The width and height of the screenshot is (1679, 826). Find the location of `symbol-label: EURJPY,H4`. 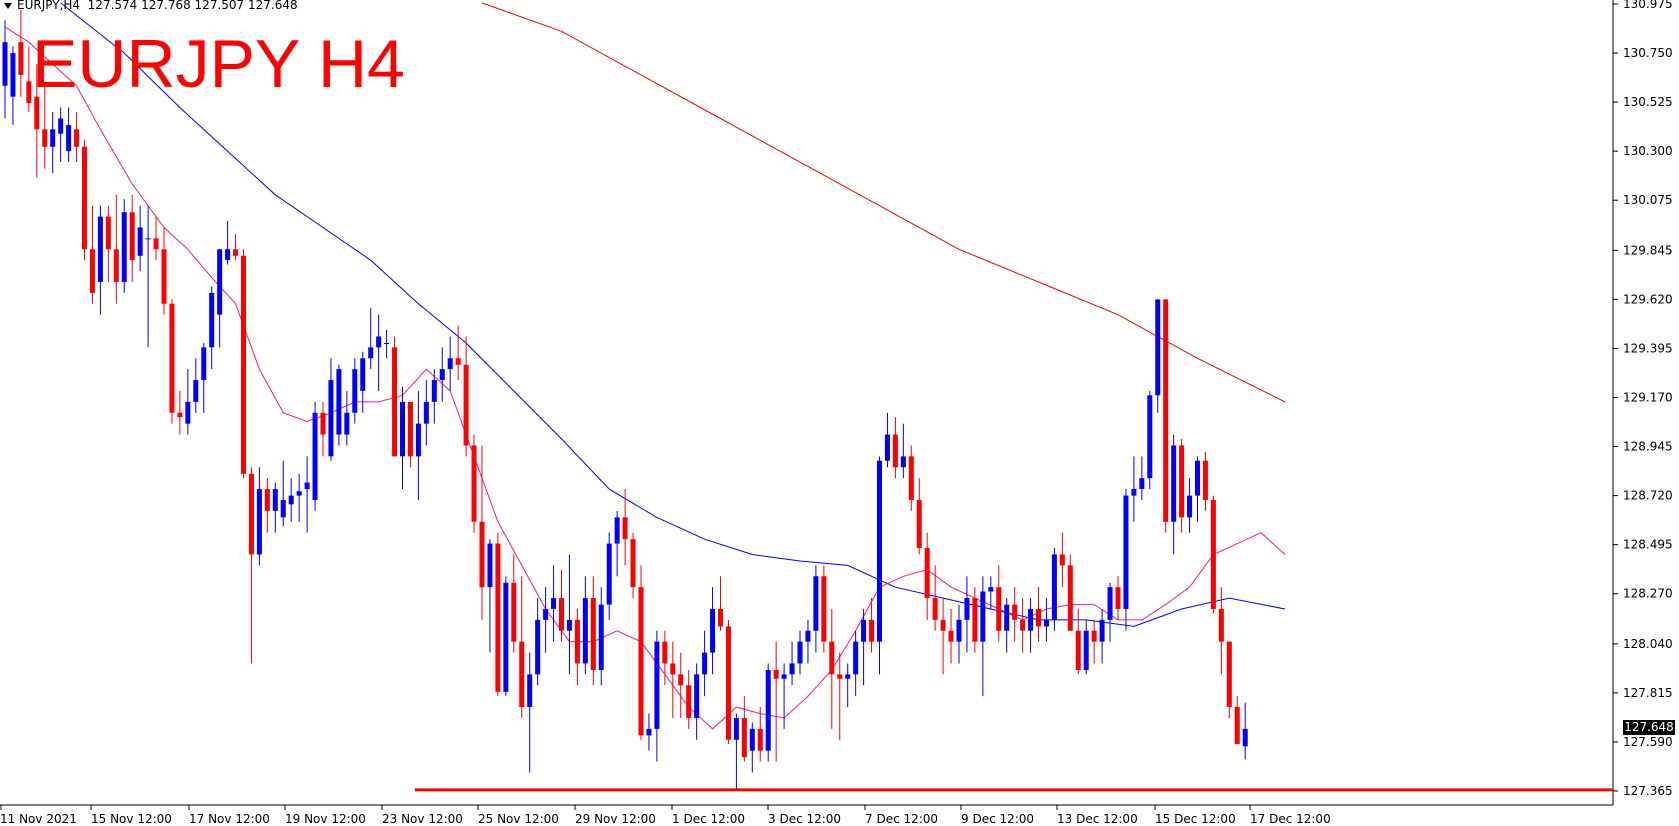

symbol-label: EURJPY,H4 is located at coordinates (49, 6).